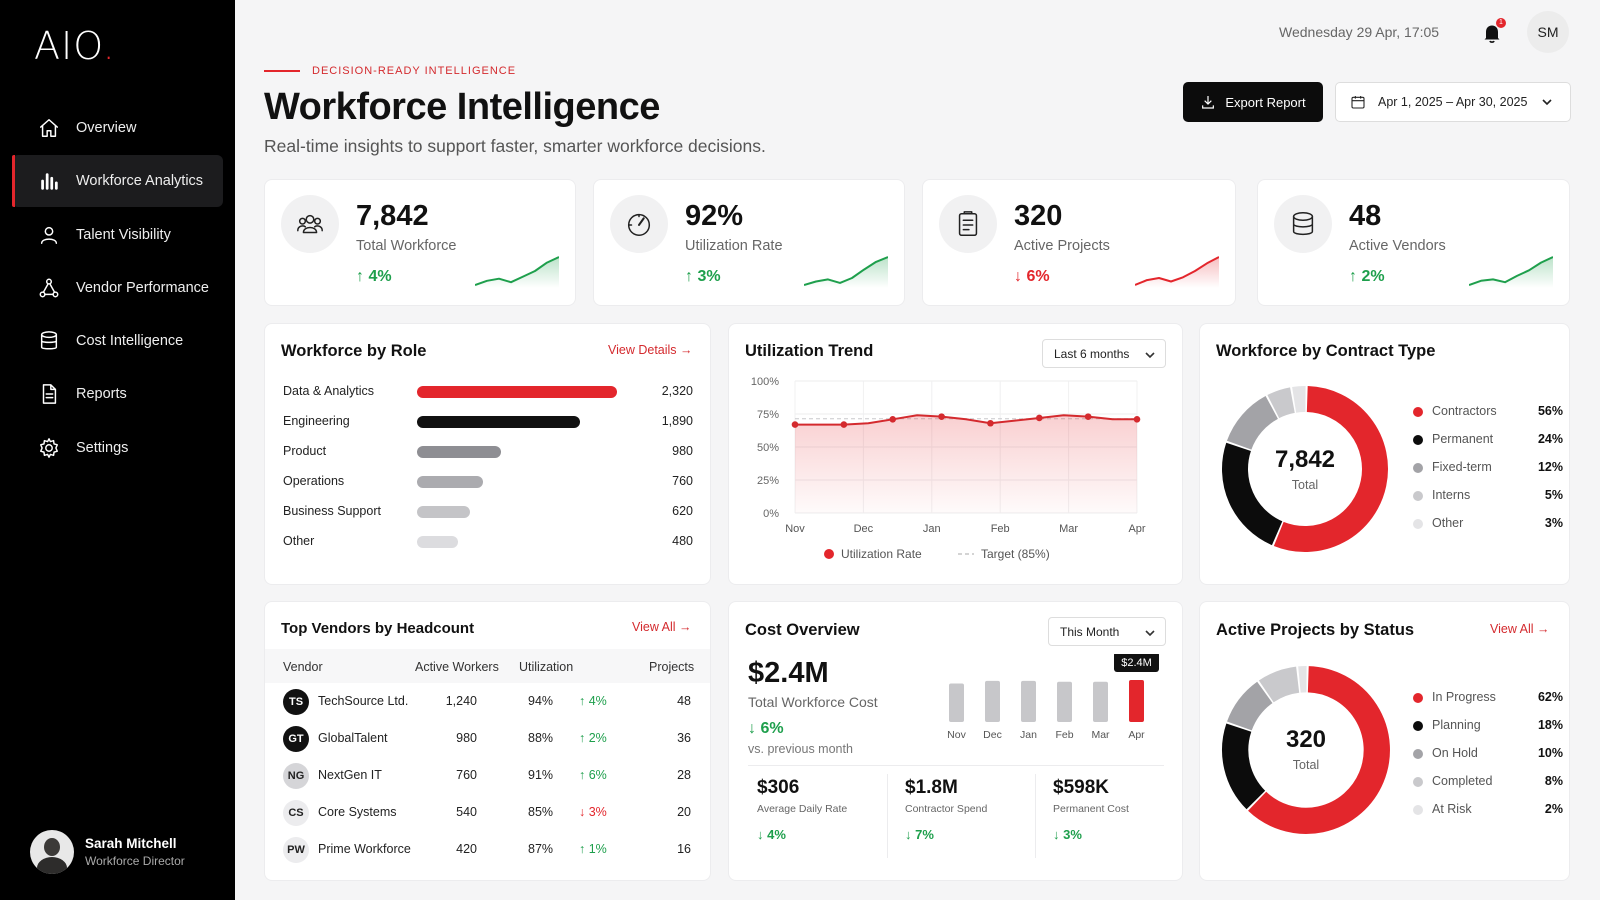  What do you see at coordinates (768, 481) in the screenshot?
I see `y-tick-label: 25%` at bounding box center [768, 481].